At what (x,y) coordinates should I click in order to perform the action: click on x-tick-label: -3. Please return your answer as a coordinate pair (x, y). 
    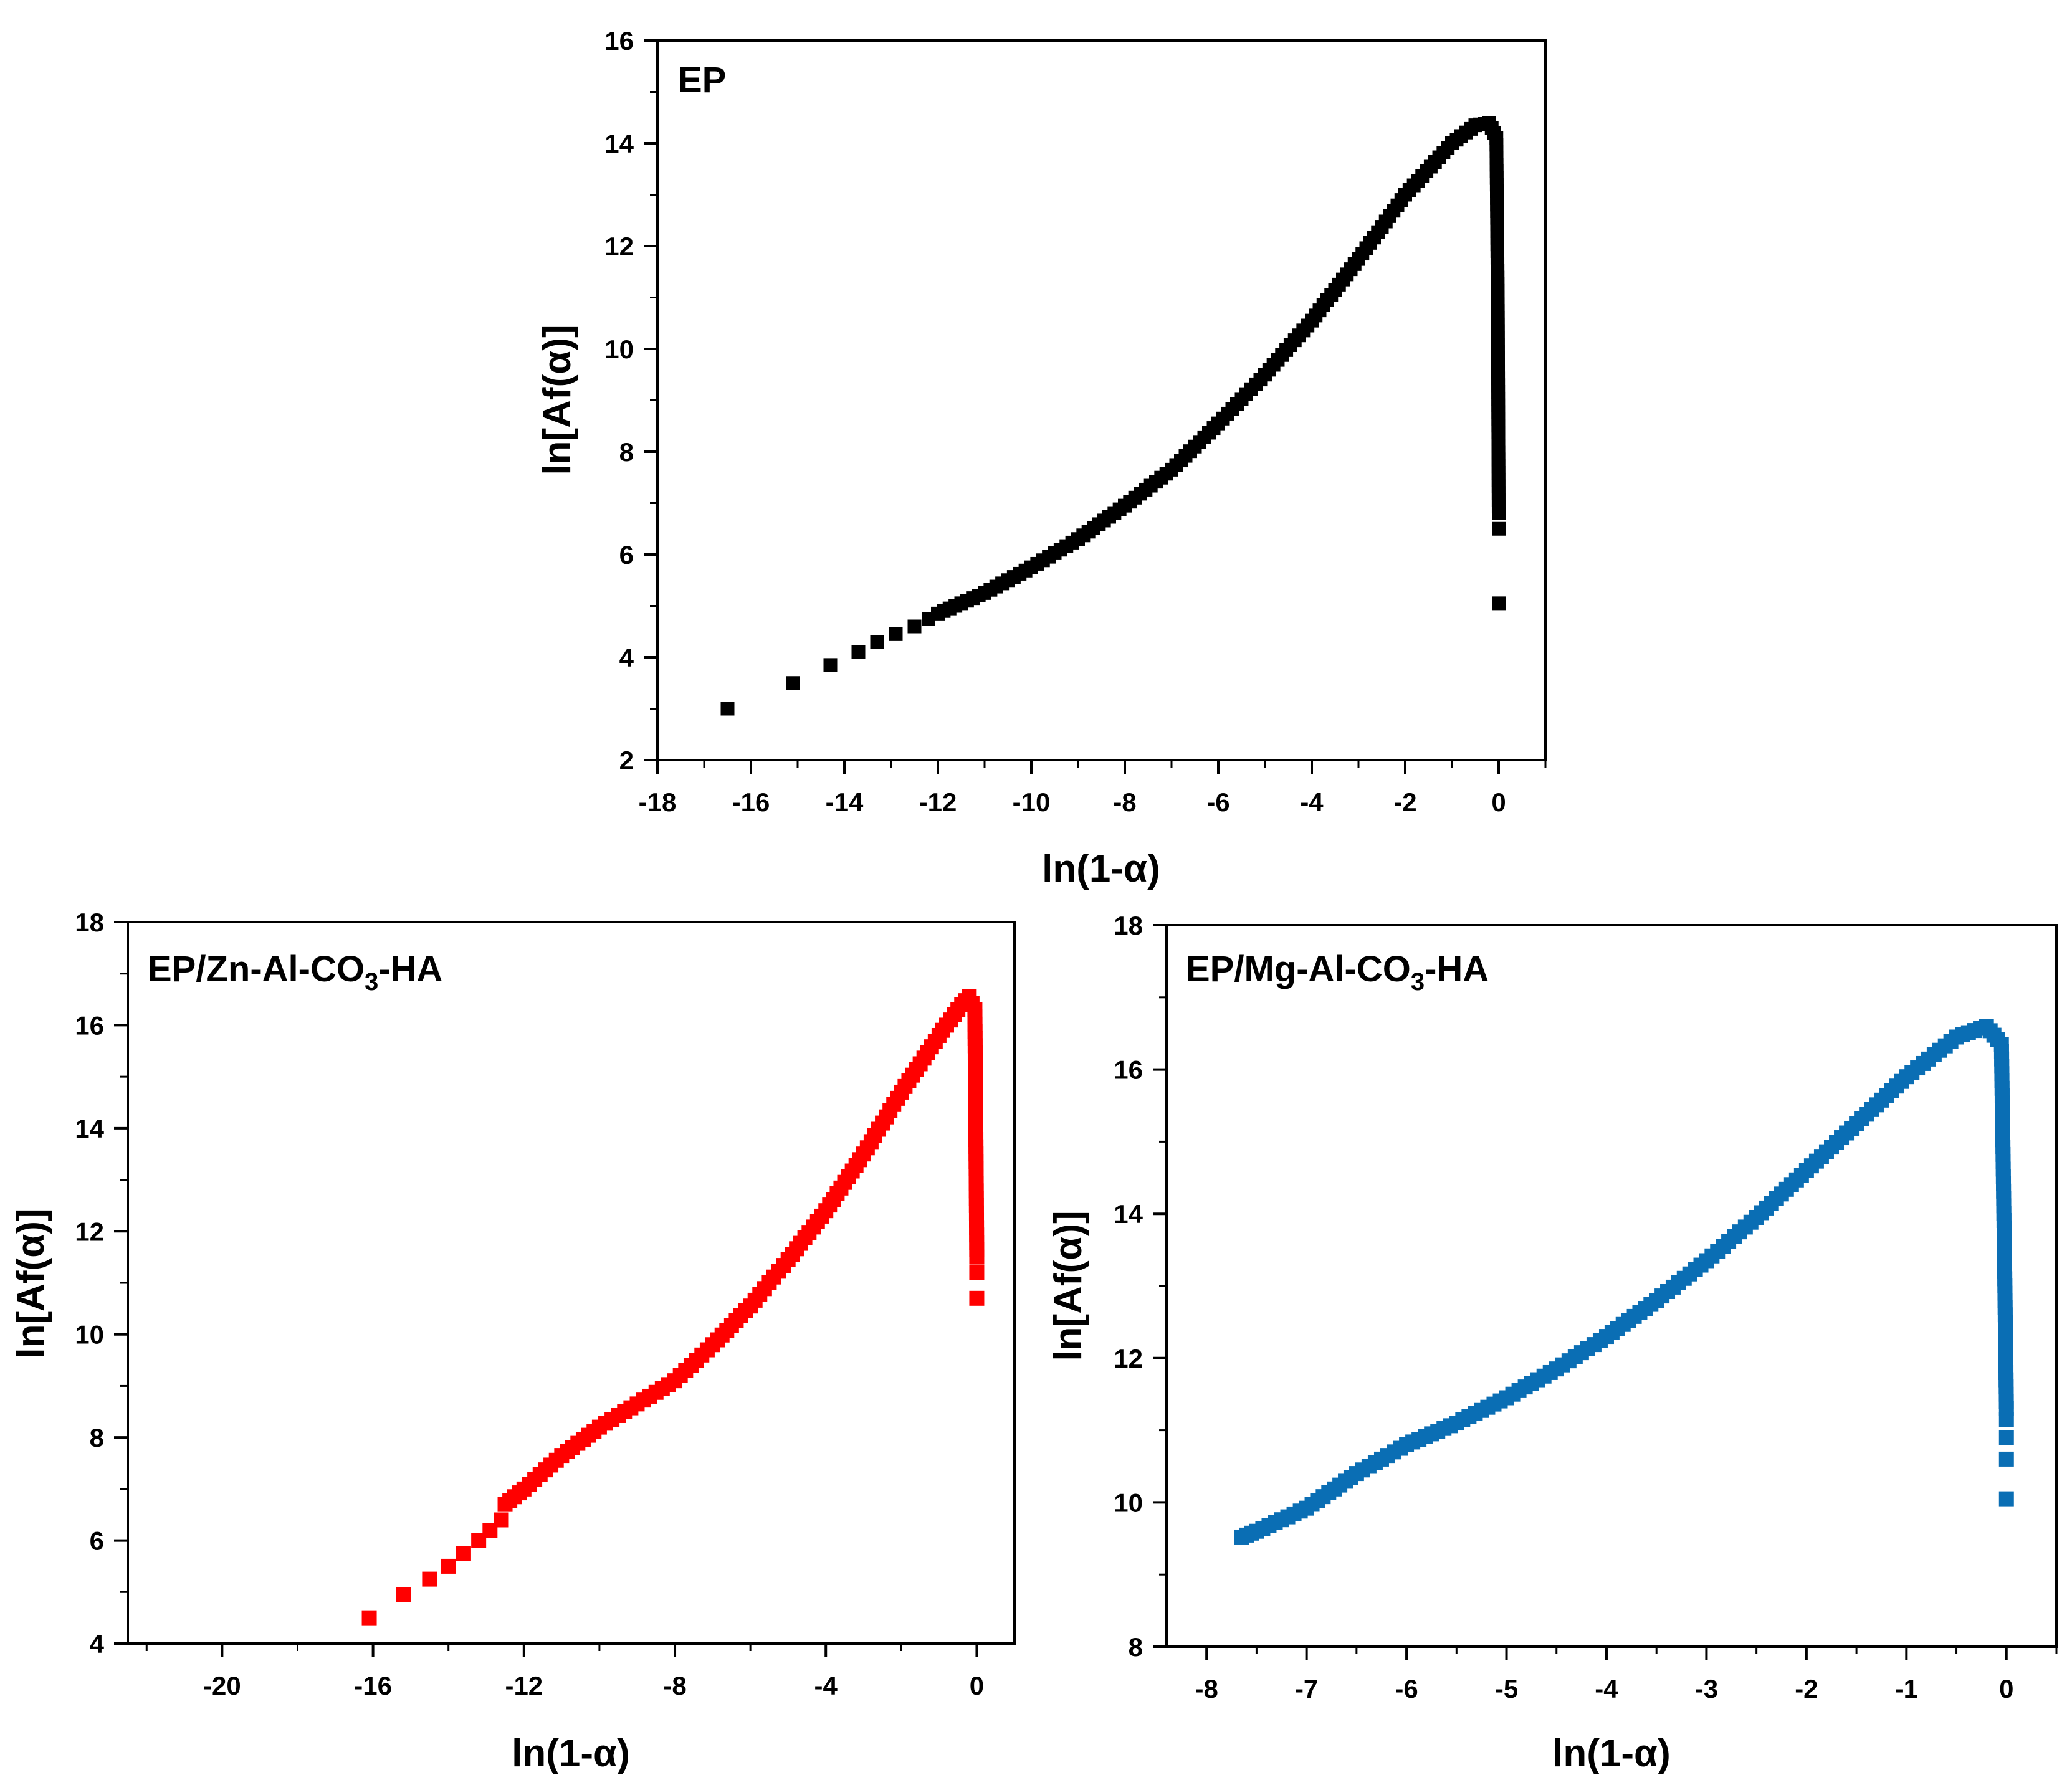
    Looking at the image, I should click on (1706, 1689).